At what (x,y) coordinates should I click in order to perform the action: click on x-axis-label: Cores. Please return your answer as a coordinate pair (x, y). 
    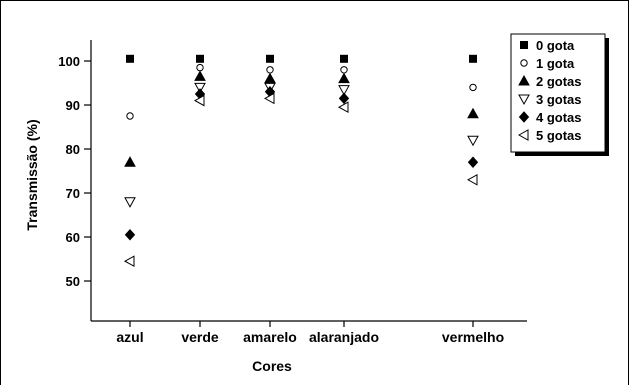
    Looking at the image, I should click on (272, 366).